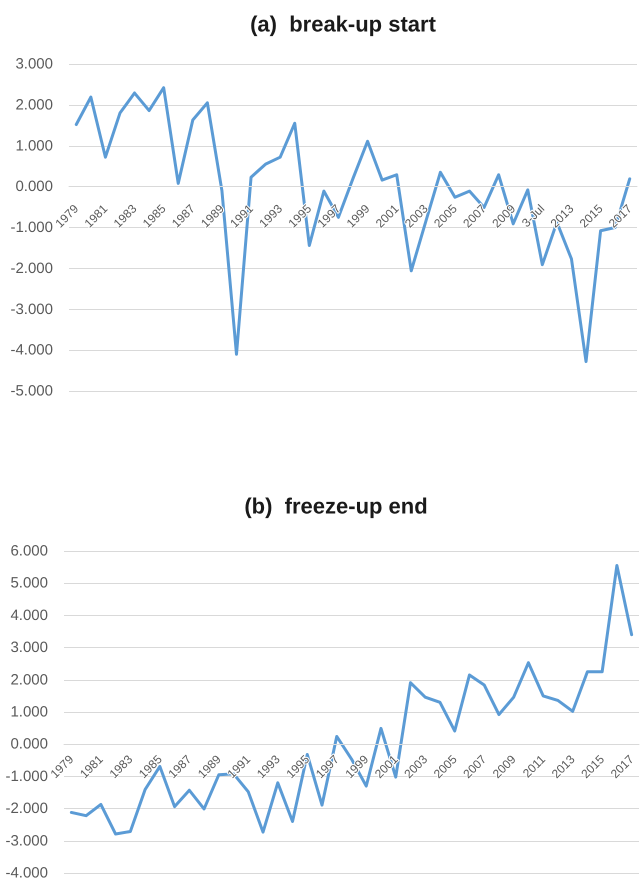 Image resolution: width=641 pixels, height=882 pixels. What do you see at coordinates (29, 615) in the screenshot?
I see `y-tick-label: 4.000` at bounding box center [29, 615].